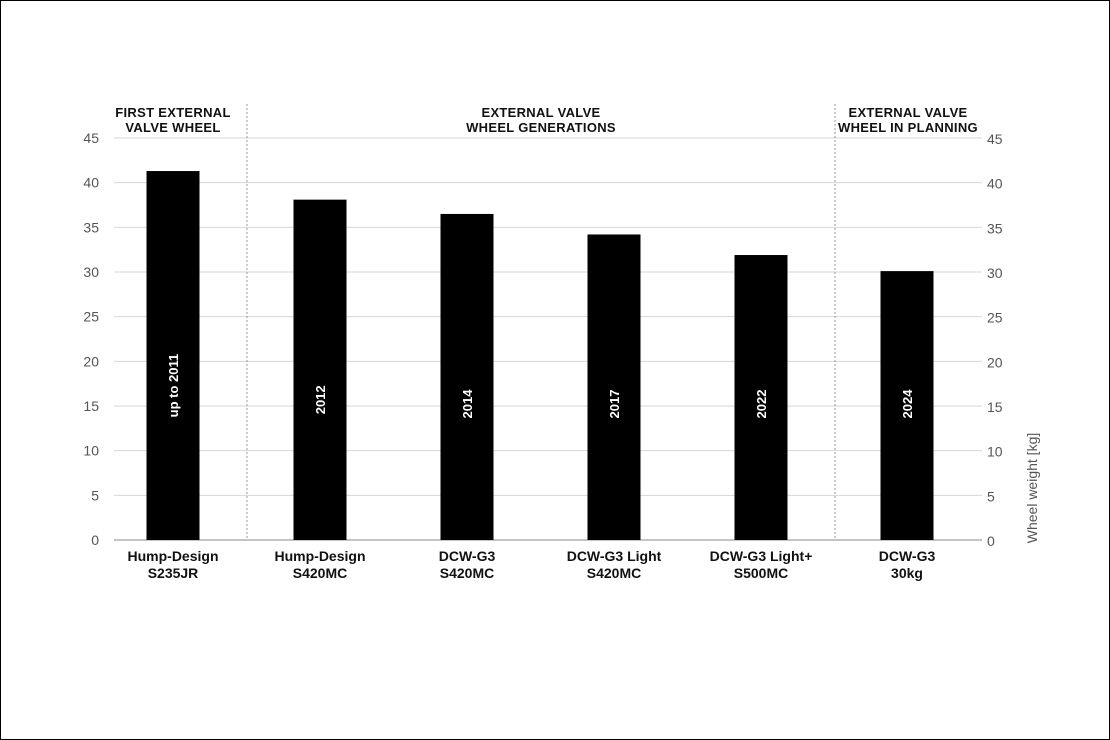 This screenshot has width=1110, height=740. Describe the element at coordinates (95, 495) in the screenshot. I see `y-tick-label-left: 5` at that location.